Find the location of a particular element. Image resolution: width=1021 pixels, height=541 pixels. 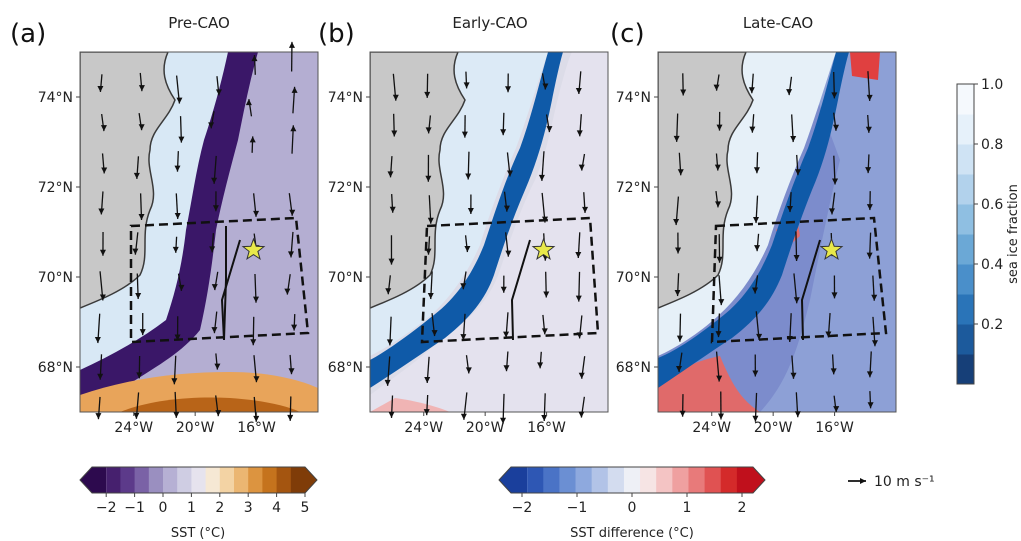

wind-key-arrowhead is located at coordinates (863, 481).